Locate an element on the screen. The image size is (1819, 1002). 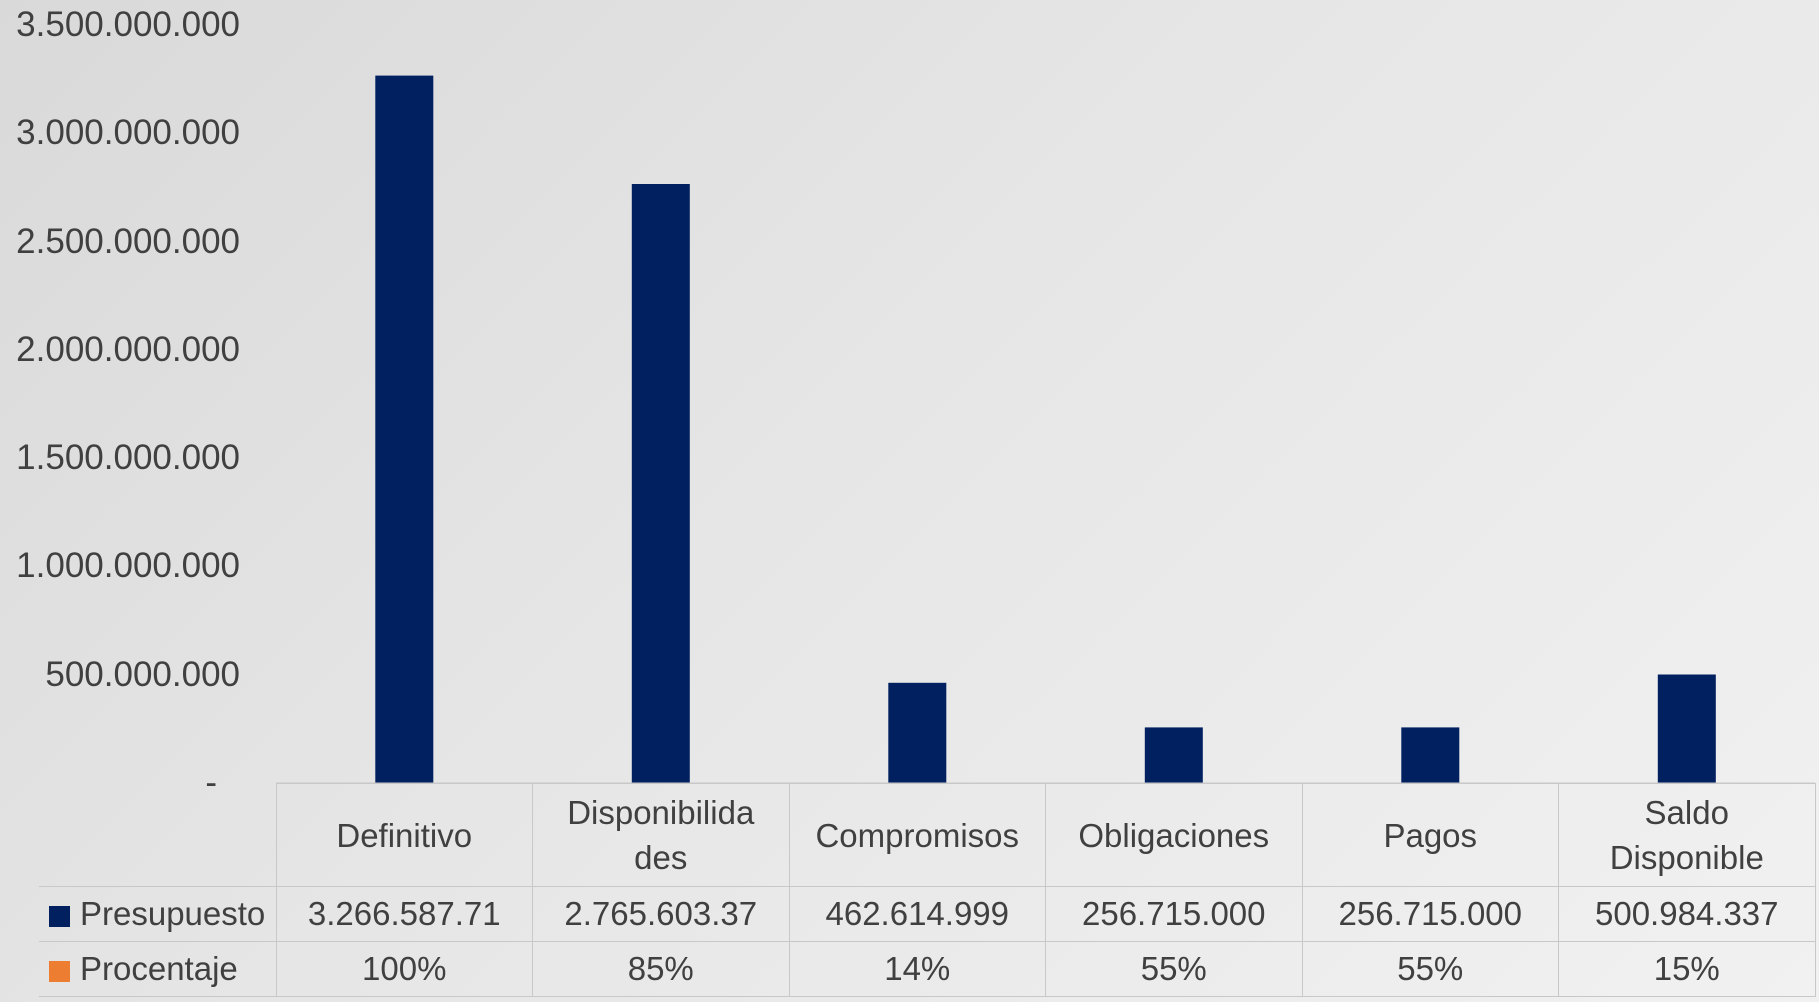
x-tick-label: Compromisos is located at coordinates (917, 835).